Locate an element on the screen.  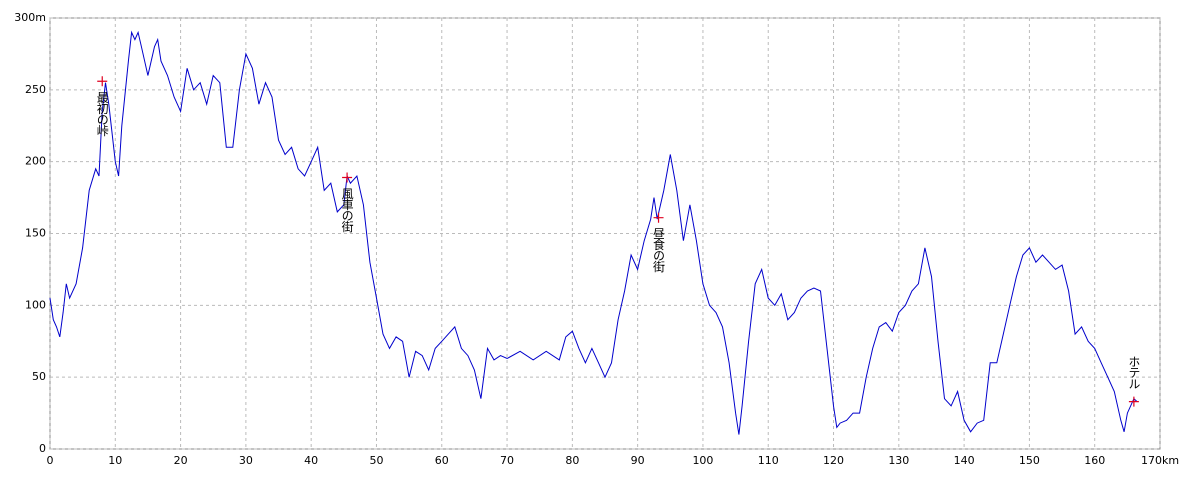
x-tick-label: 100 is located at coordinates (702, 460).